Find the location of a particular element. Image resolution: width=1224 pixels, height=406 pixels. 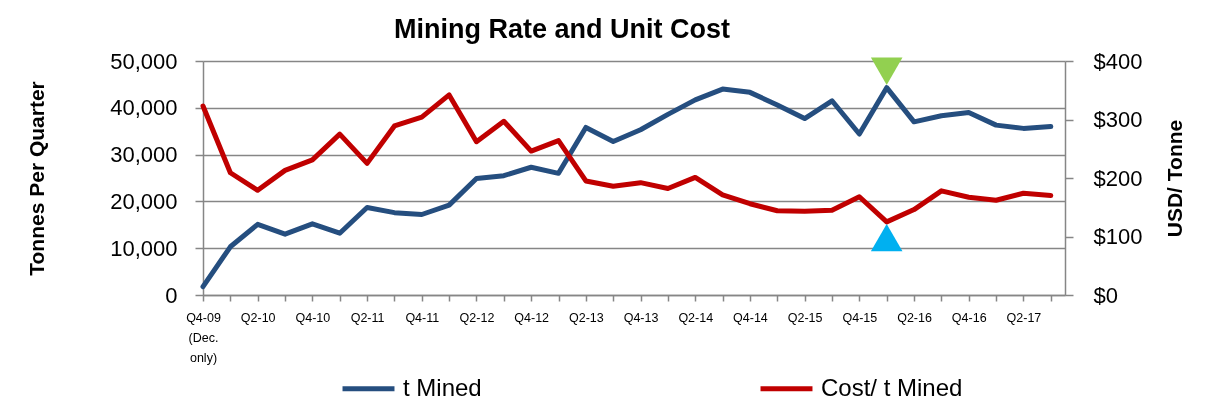

y-tick-label: 50,000 is located at coordinates (144, 61).